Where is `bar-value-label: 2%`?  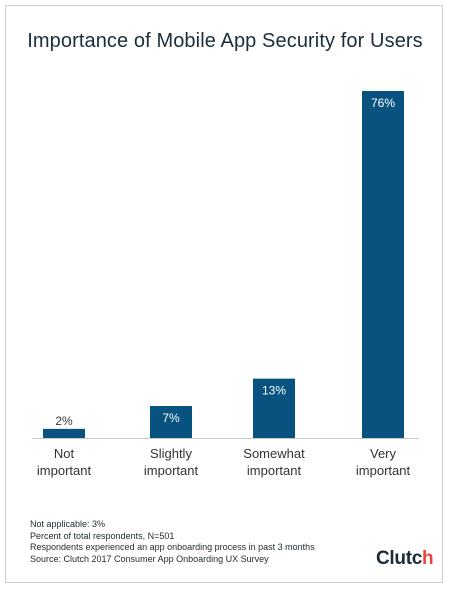 bar-value-label: 2% is located at coordinates (64, 421).